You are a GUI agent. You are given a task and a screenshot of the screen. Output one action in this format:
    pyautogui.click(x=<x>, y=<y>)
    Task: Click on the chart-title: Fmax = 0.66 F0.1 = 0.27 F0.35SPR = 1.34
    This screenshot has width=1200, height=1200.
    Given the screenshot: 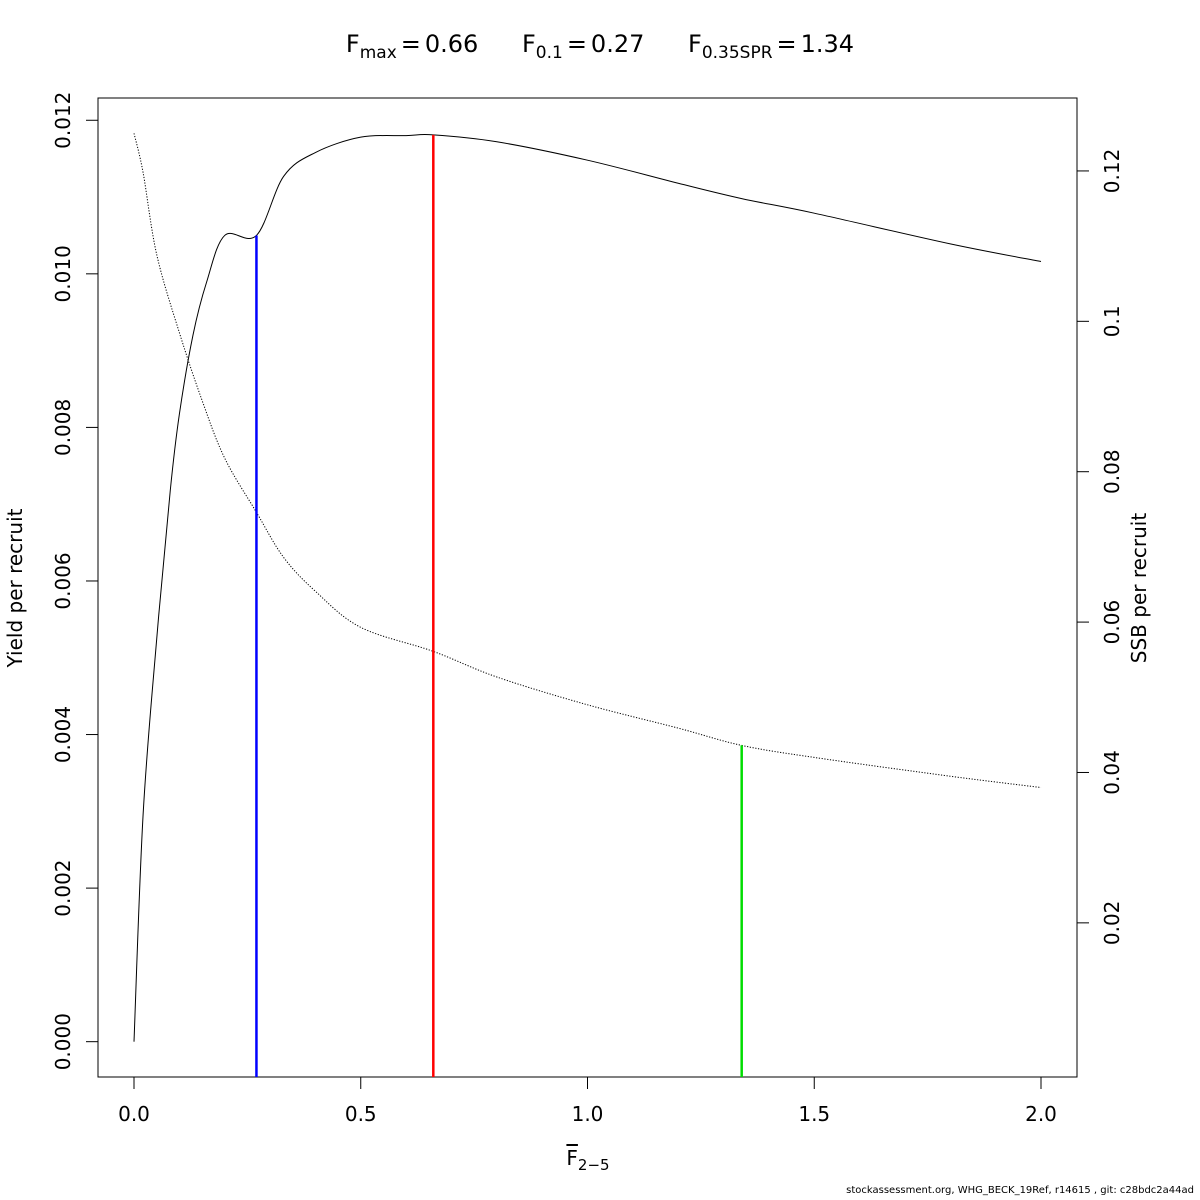 What is the action you would take?
    pyautogui.click(x=600, y=46)
    